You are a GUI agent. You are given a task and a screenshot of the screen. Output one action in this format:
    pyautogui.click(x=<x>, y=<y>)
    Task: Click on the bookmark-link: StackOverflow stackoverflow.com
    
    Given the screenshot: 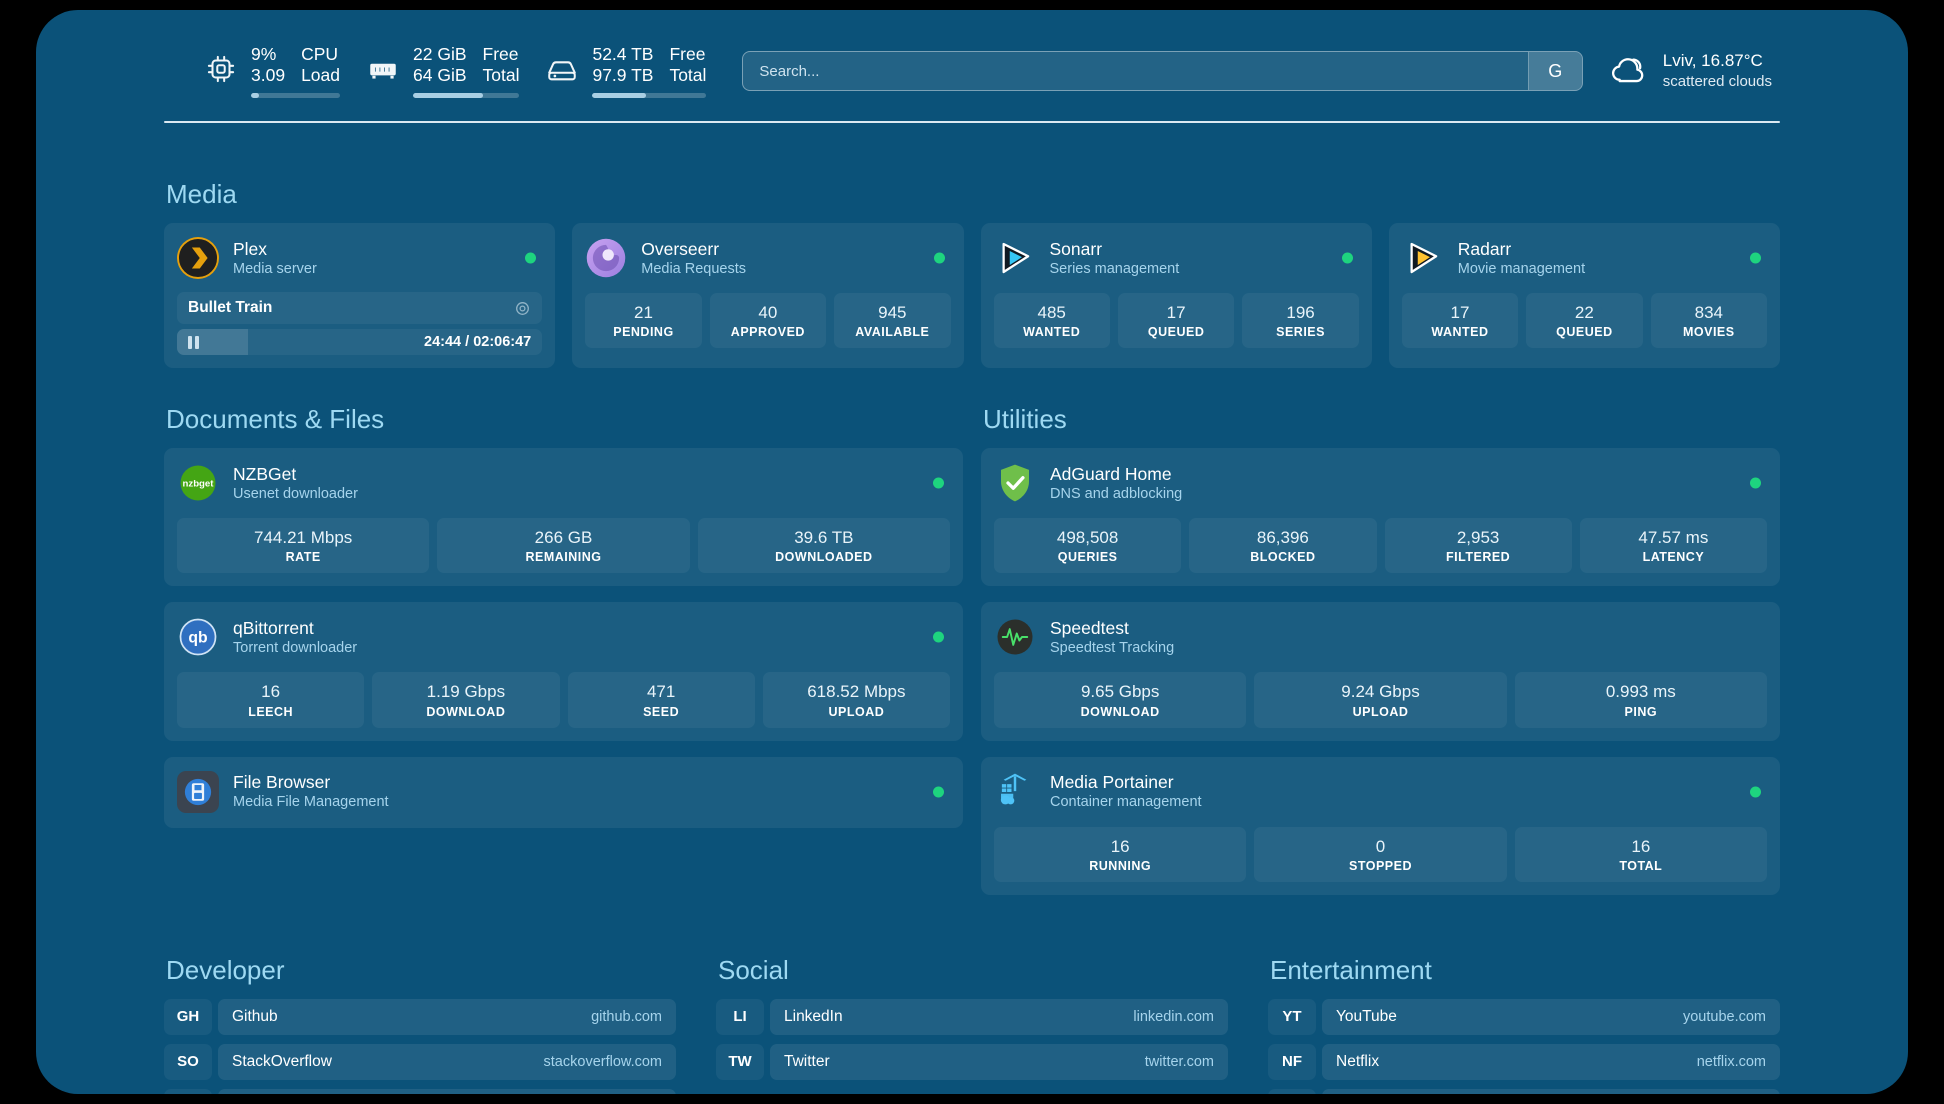 What is the action you would take?
    pyautogui.click(x=447, y=1061)
    